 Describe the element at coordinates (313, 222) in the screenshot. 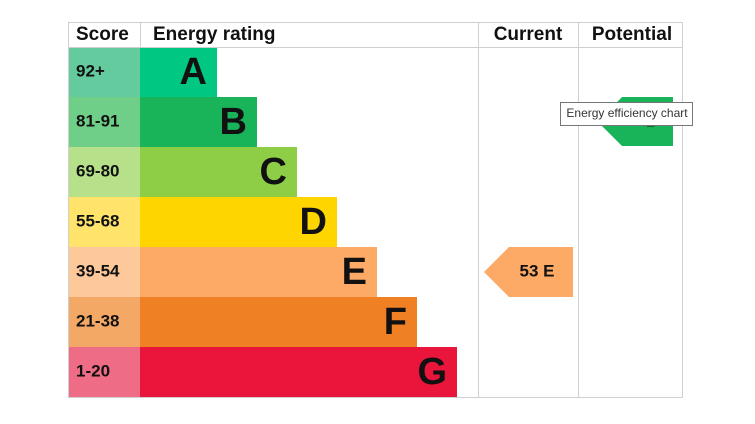

I see `rating-letter: D` at that location.